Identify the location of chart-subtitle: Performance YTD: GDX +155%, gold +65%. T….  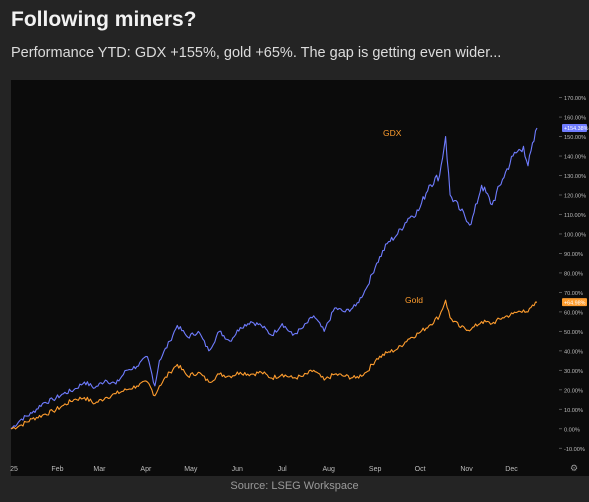
(256, 53).